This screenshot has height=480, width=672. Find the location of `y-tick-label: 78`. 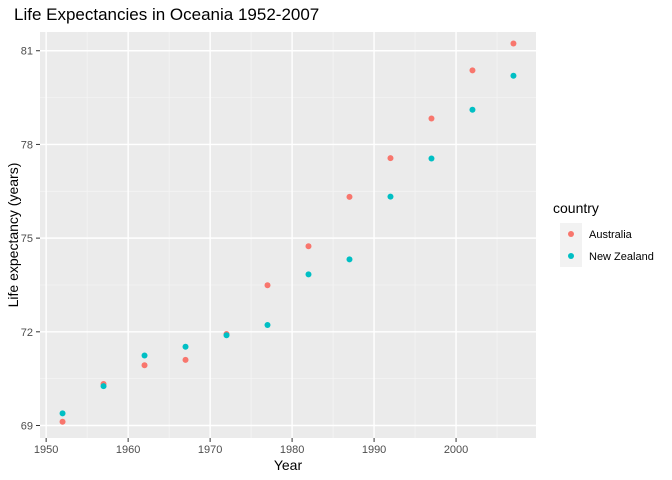

y-tick-label: 78 is located at coordinates (27, 145).